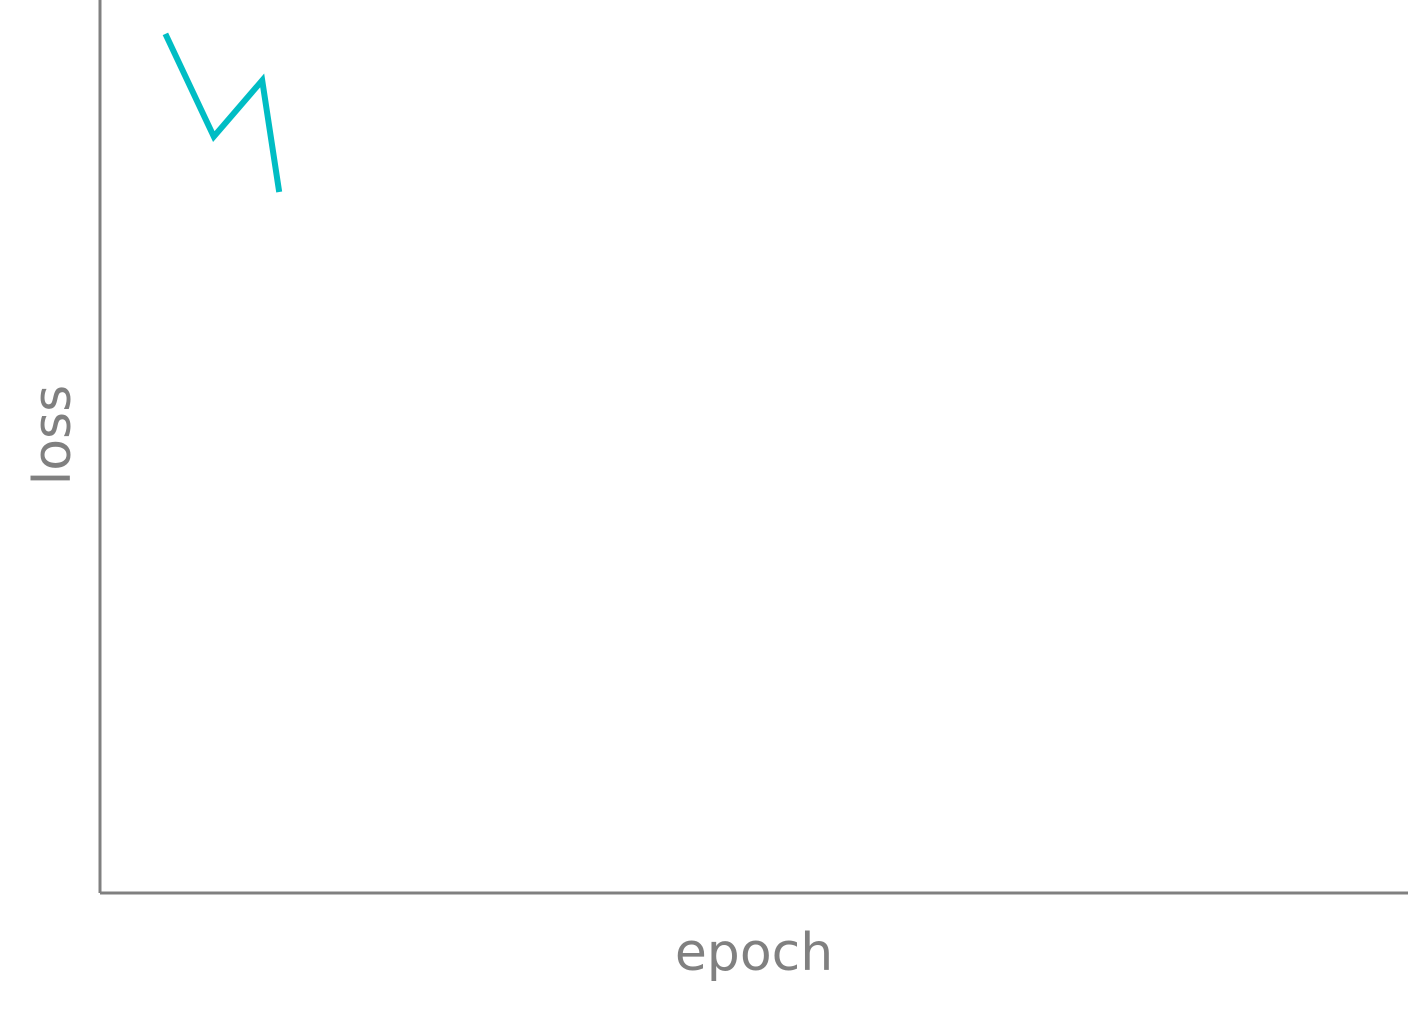 This screenshot has height=1016, width=1410. I want to click on series-layer, so click(222, 112).